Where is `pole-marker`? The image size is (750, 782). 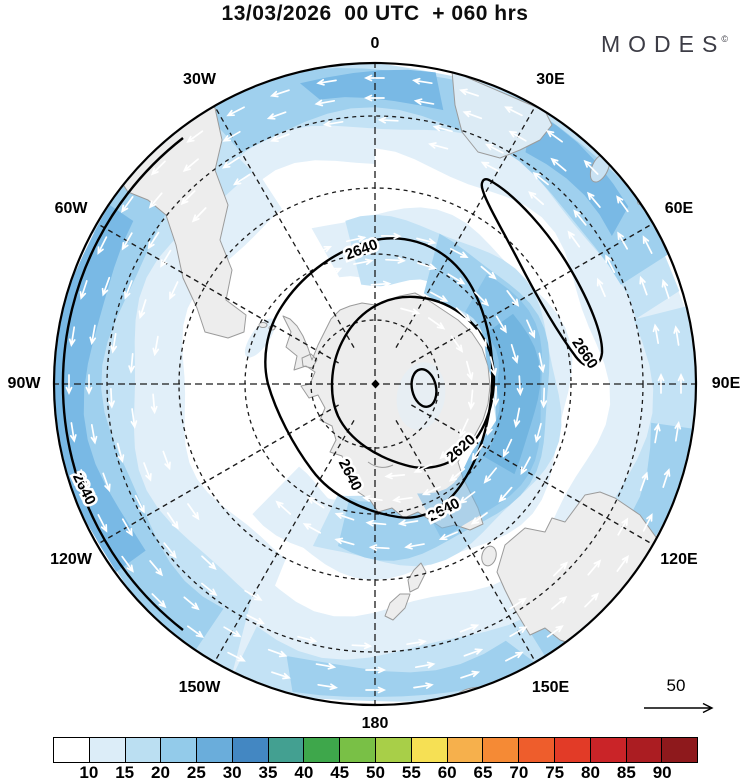 pole-marker is located at coordinates (375, 384).